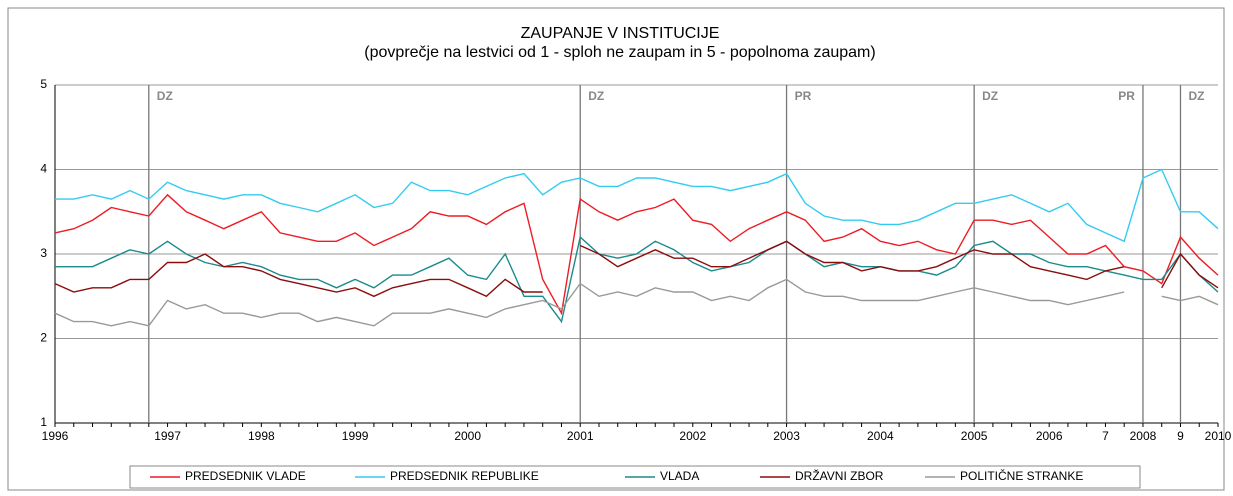 This screenshot has width=1233, height=496. What do you see at coordinates (1105, 436) in the screenshot?
I see `x-tick-label: 7` at bounding box center [1105, 436].